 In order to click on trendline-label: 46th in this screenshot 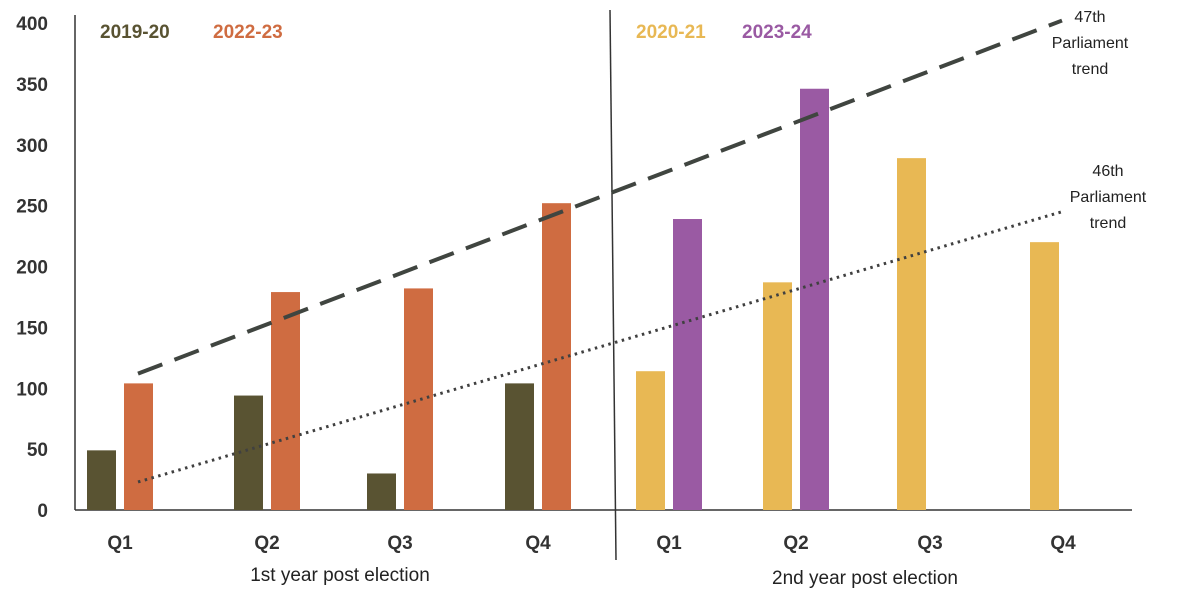, I will do `click(1107, 171)`.